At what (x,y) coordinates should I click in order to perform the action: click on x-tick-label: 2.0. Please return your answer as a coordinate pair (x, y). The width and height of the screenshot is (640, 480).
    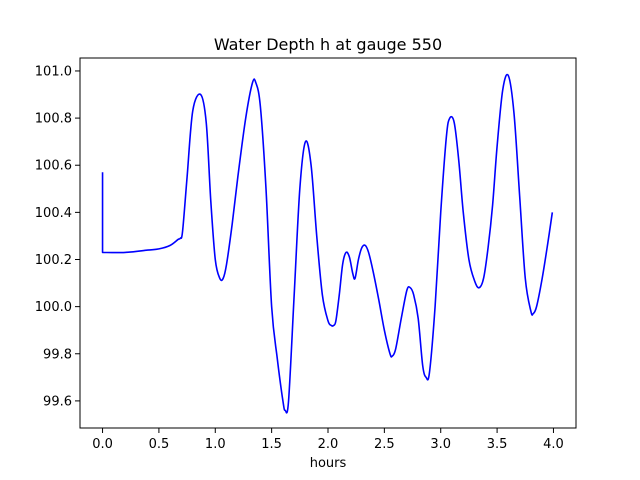
    Looking at the image, I should click on (328, 444).